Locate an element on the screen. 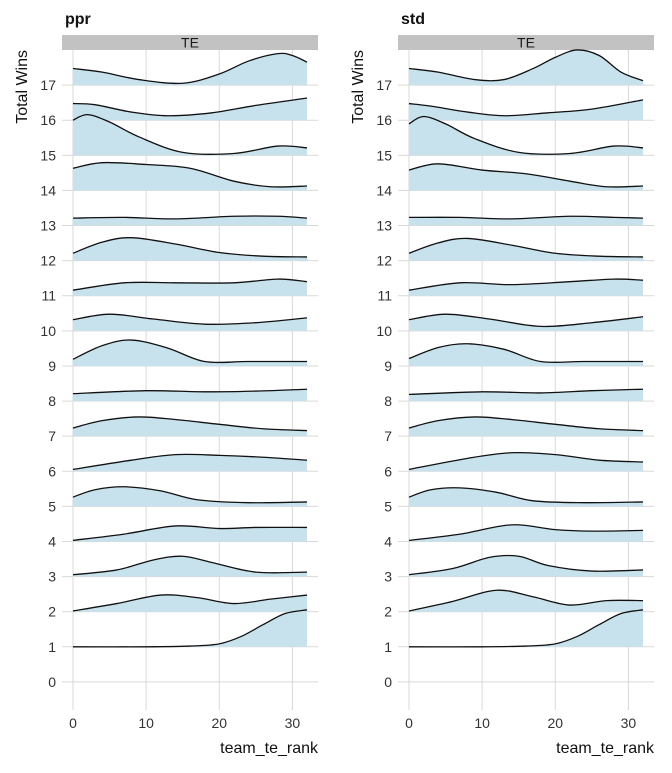 Image resolution: width=672 pixels, height=773 pixels. y-tick-label: 8 is located at coordinates (388, 401).